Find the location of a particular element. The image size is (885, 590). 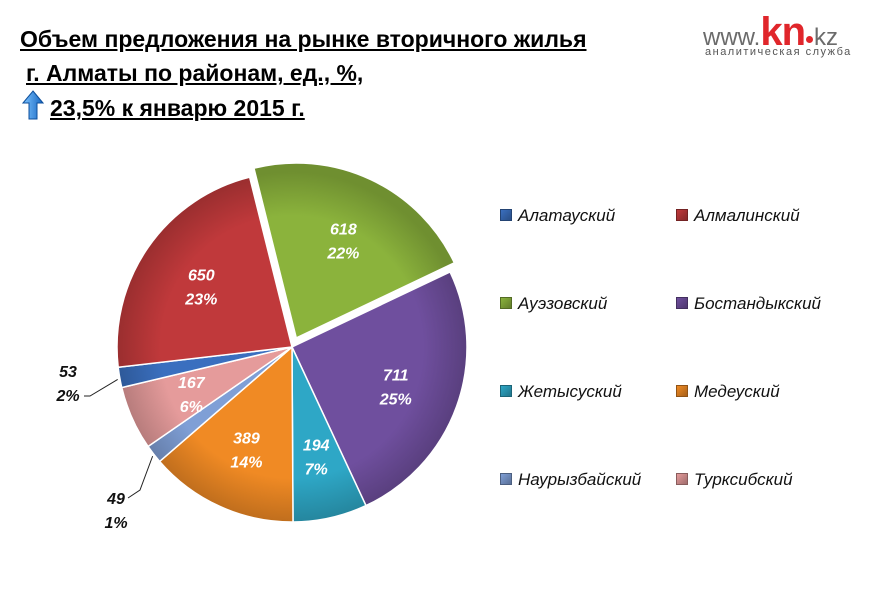

legend-item-8: Турксибский is located at coordinates (734, 480).